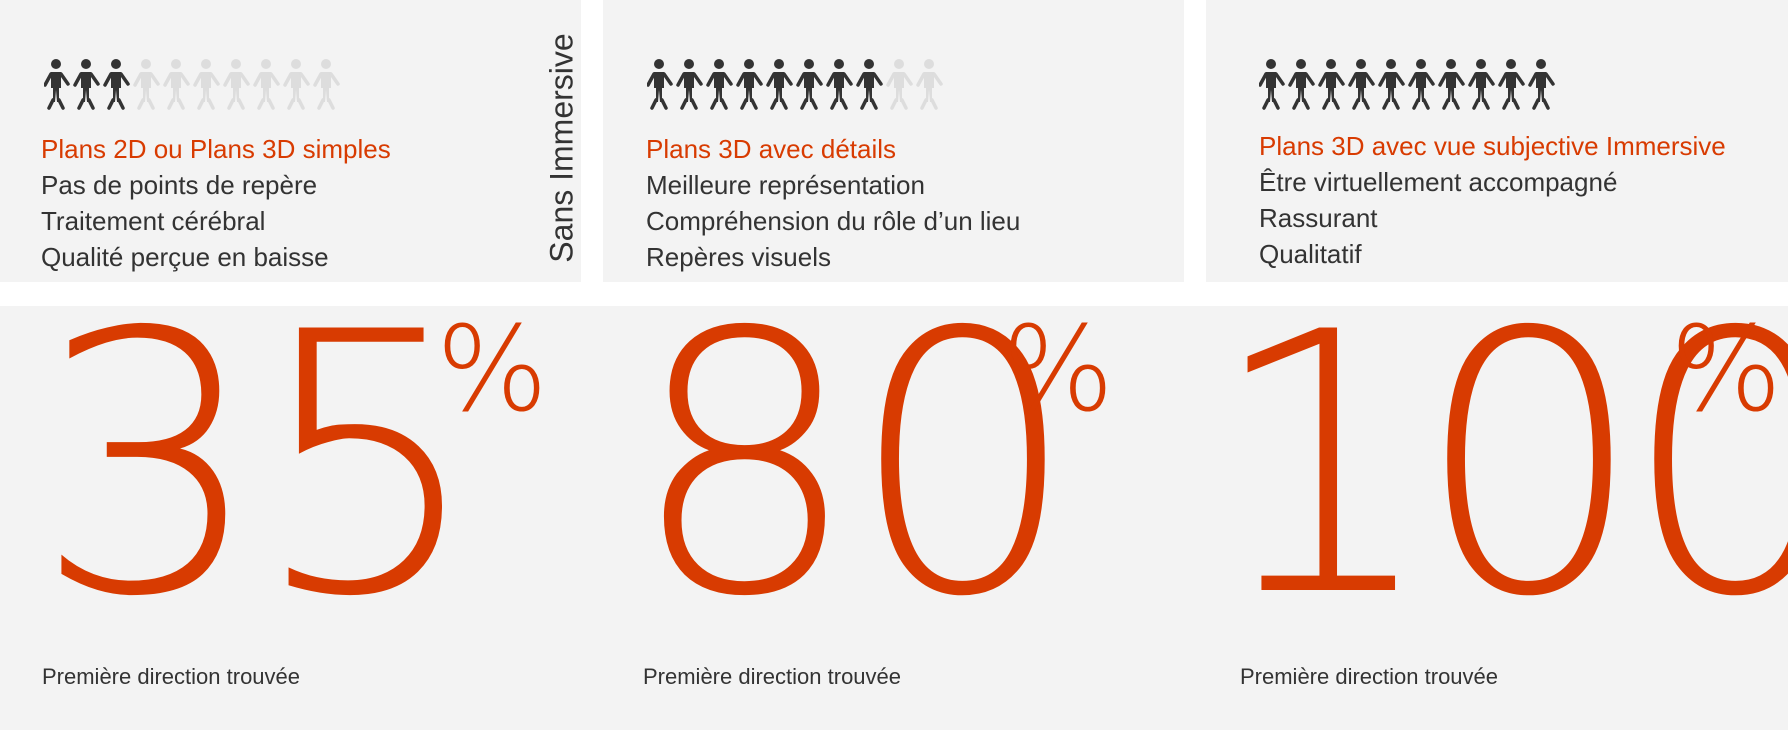 The height and width of the screenshot is (730, 1788). I want to click on card-line: Repères visuels, so click(738, 257).